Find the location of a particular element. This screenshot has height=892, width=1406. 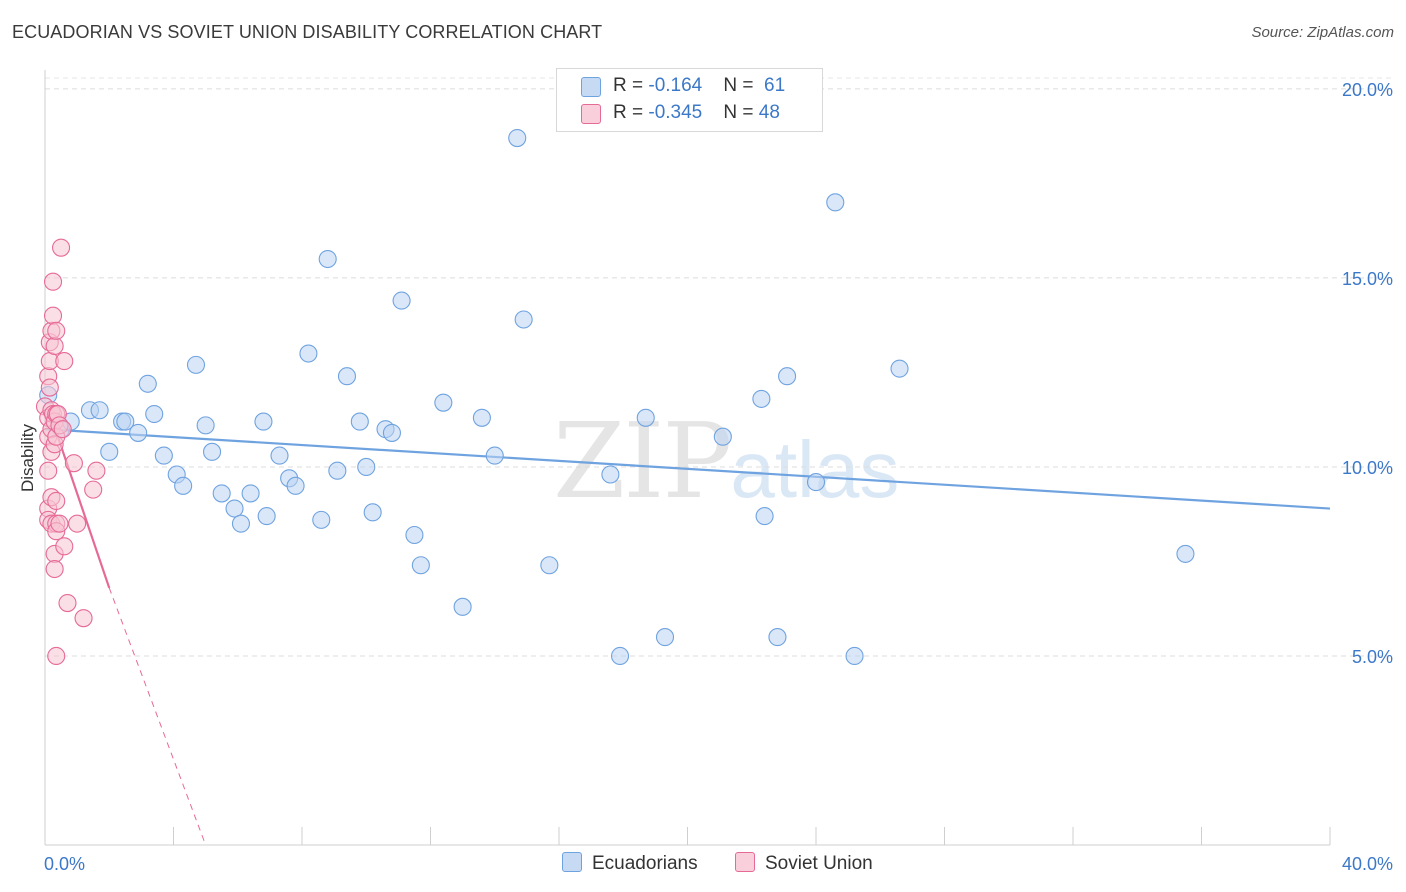

y-axis-label: Disability is located at coordinates (27, 457).